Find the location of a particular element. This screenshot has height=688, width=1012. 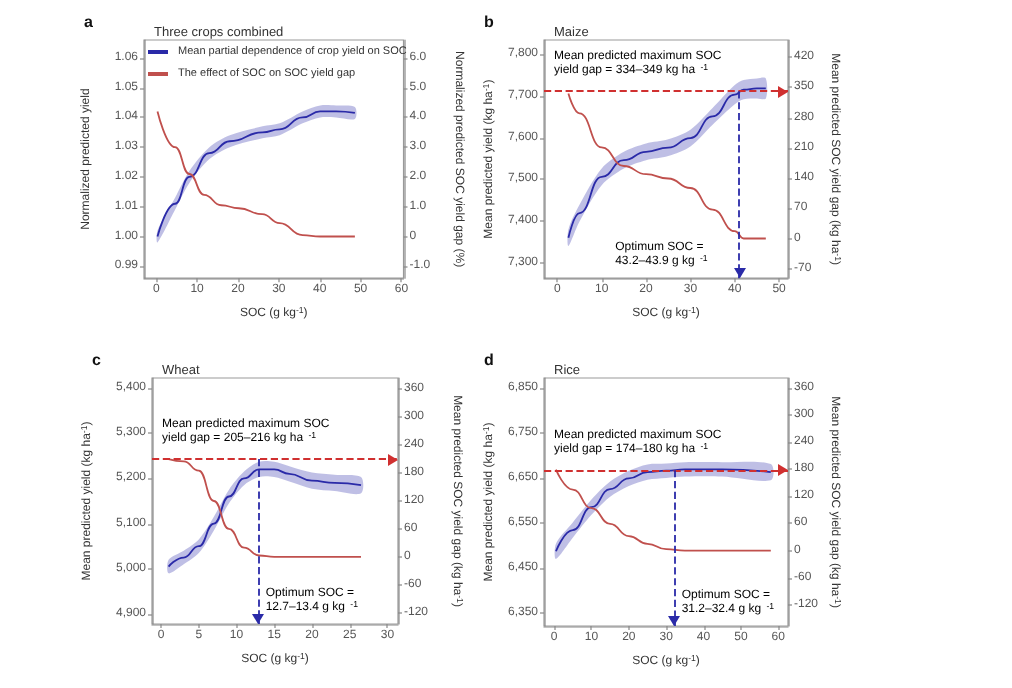

text: a is located at coordinates (89, 22).